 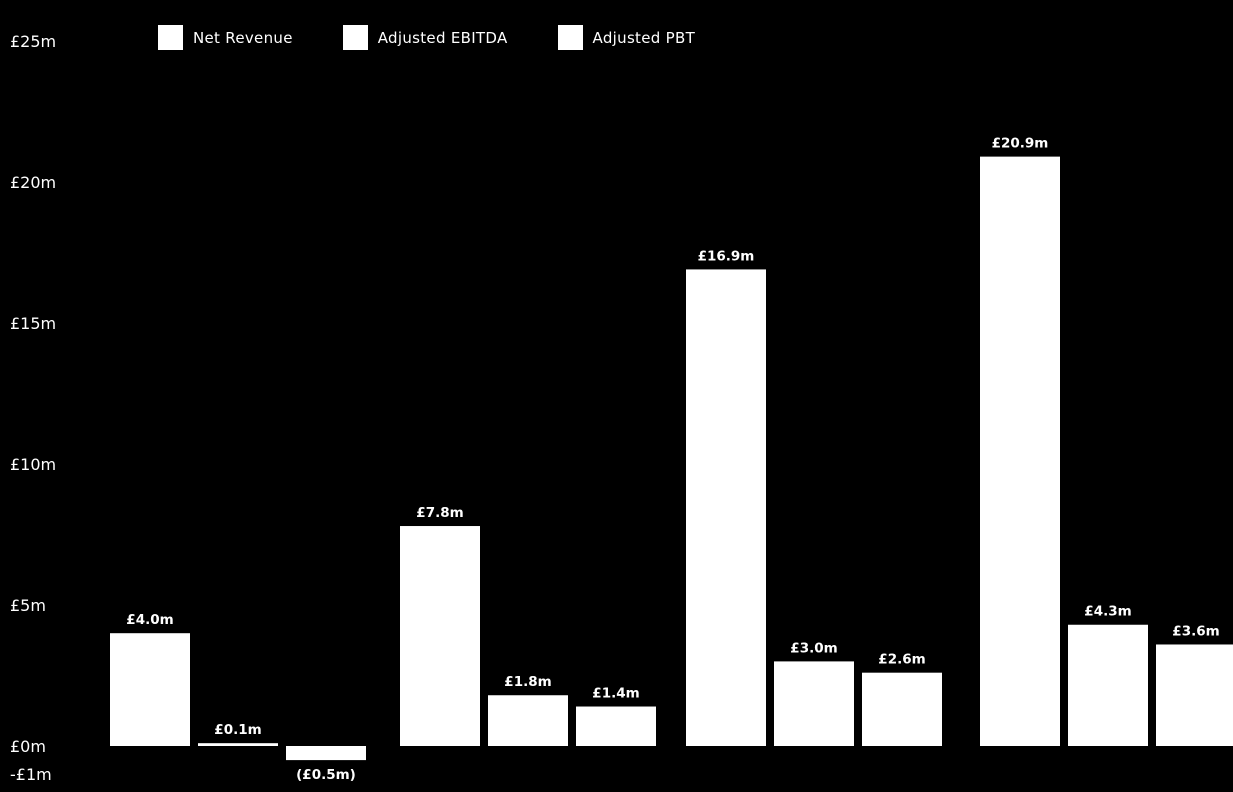 What do you see at coordinates (243, 37) in the screenshot?
I see `legend-label-net-revenue: Net Revenue` at bounding box center [243, 37].